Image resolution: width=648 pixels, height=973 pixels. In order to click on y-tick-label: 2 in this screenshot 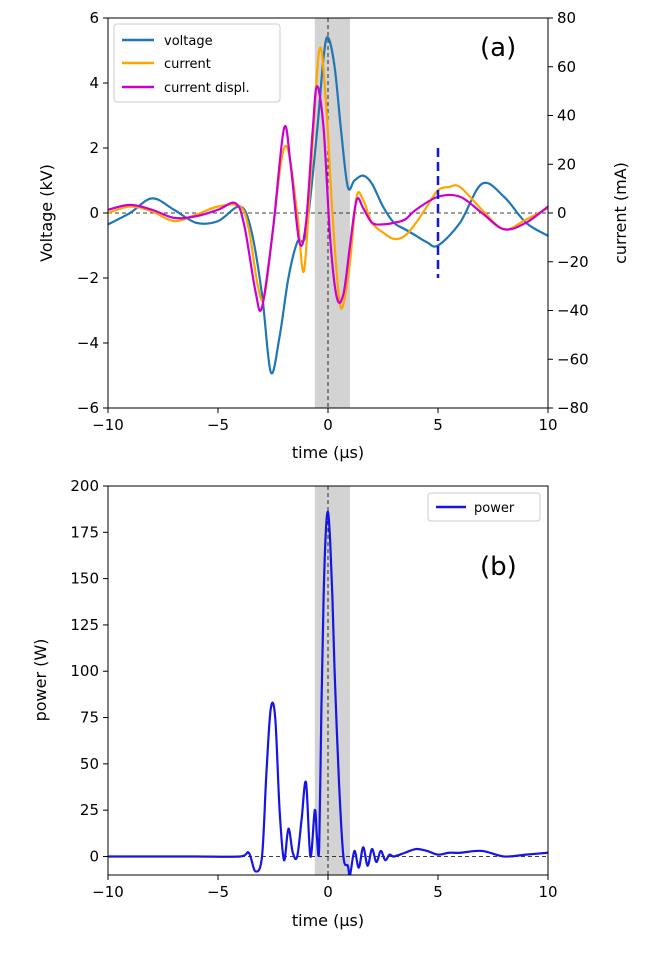, I will do `click(94, 148)`.